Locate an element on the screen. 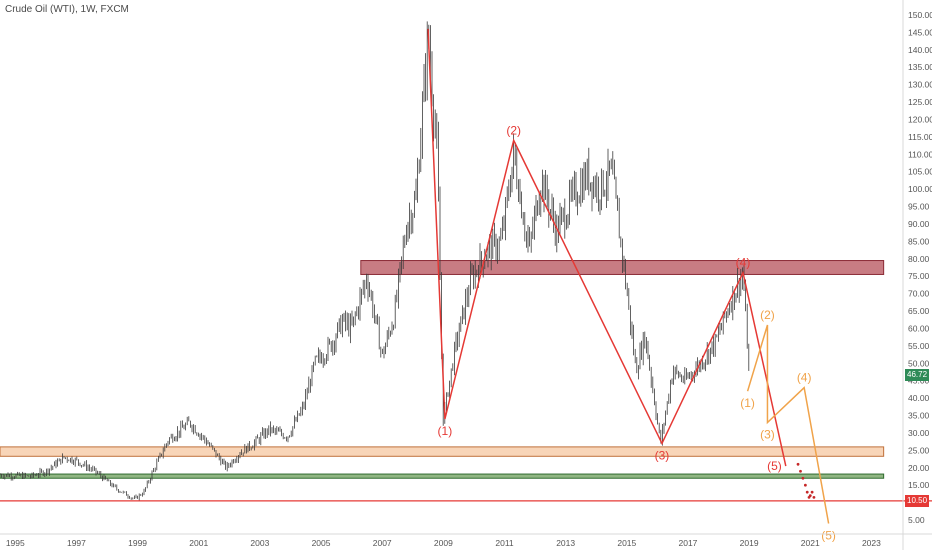 This screenshot has height=550, width=932. y-tick-label: 120.00 is located at coordinates (920, 119).